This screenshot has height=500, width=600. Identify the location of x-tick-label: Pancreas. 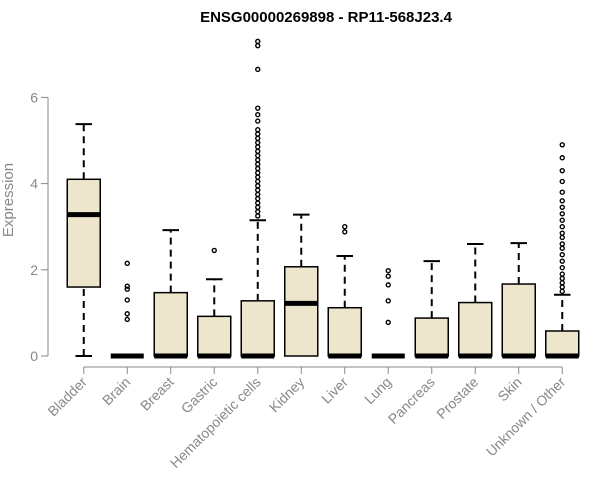
(411, 400).